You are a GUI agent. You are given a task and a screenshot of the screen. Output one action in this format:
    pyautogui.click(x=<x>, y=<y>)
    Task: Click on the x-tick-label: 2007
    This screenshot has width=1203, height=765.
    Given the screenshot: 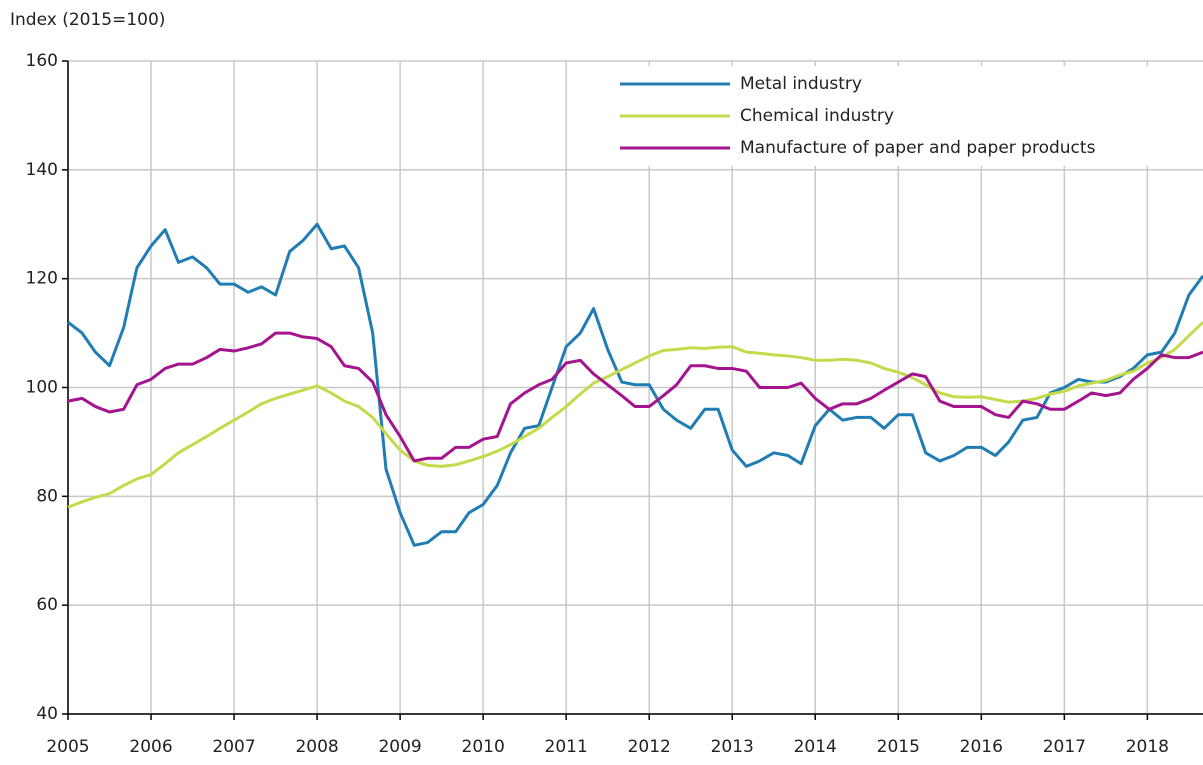 What is the action you would take?
    pyautogui.click(x=233, y=747)
    